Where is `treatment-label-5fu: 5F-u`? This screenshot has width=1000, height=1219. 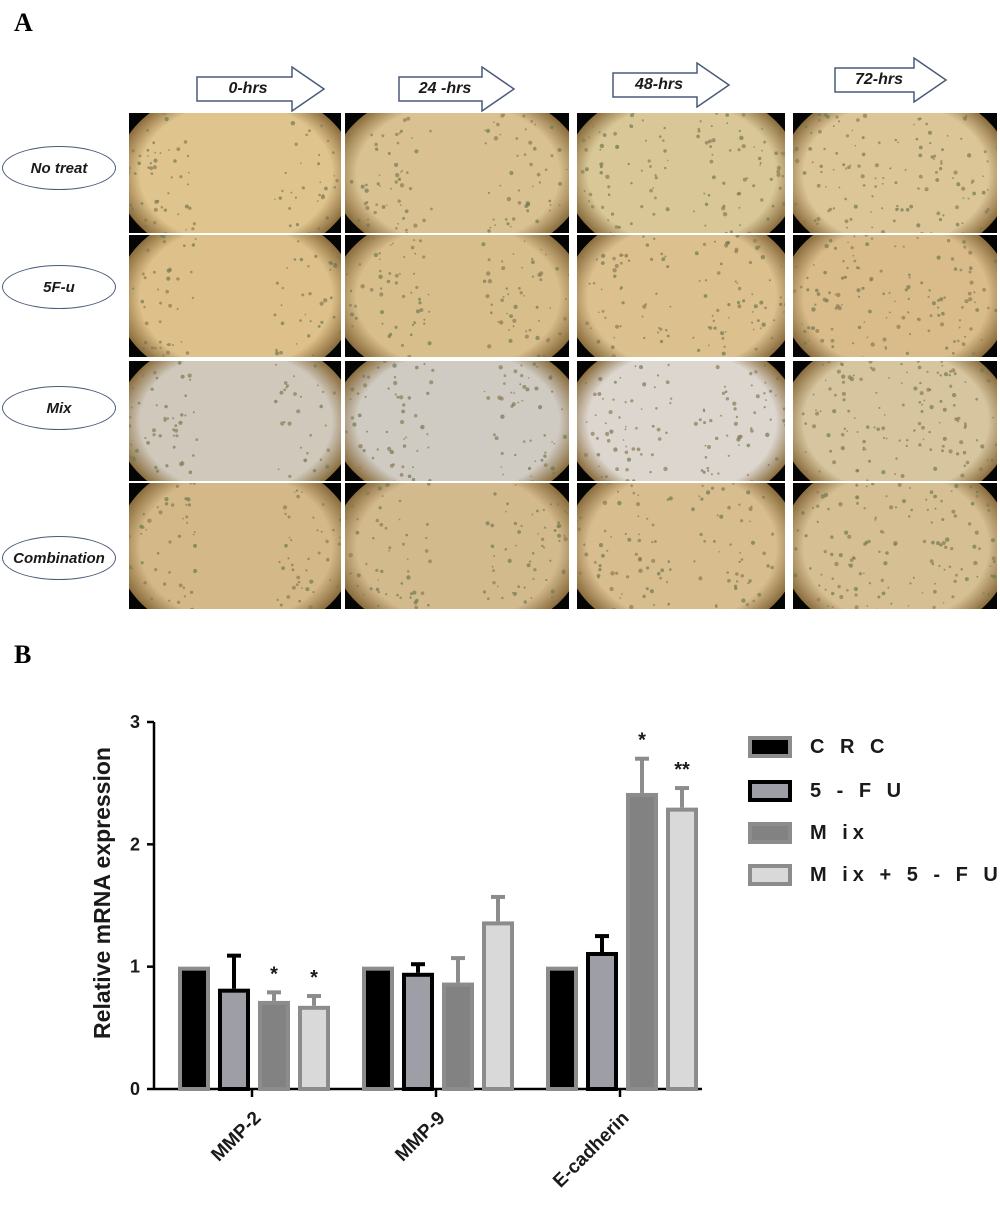
treatment-label-5fu: 5F-u is located at coordinates (59, 287).